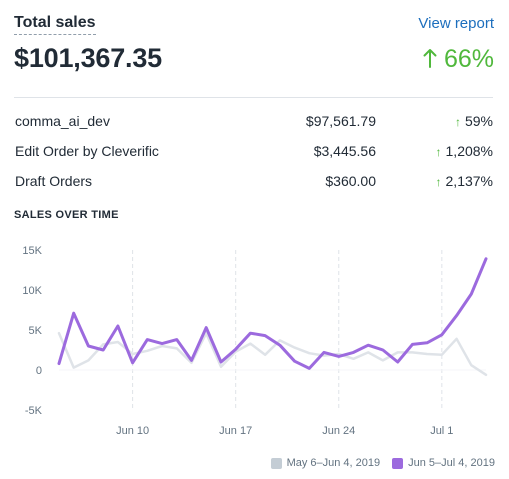  Describe the element at coordinates (469, 151) in the screenshot. I see `breakdown-change-text: 1,208%` at that location.